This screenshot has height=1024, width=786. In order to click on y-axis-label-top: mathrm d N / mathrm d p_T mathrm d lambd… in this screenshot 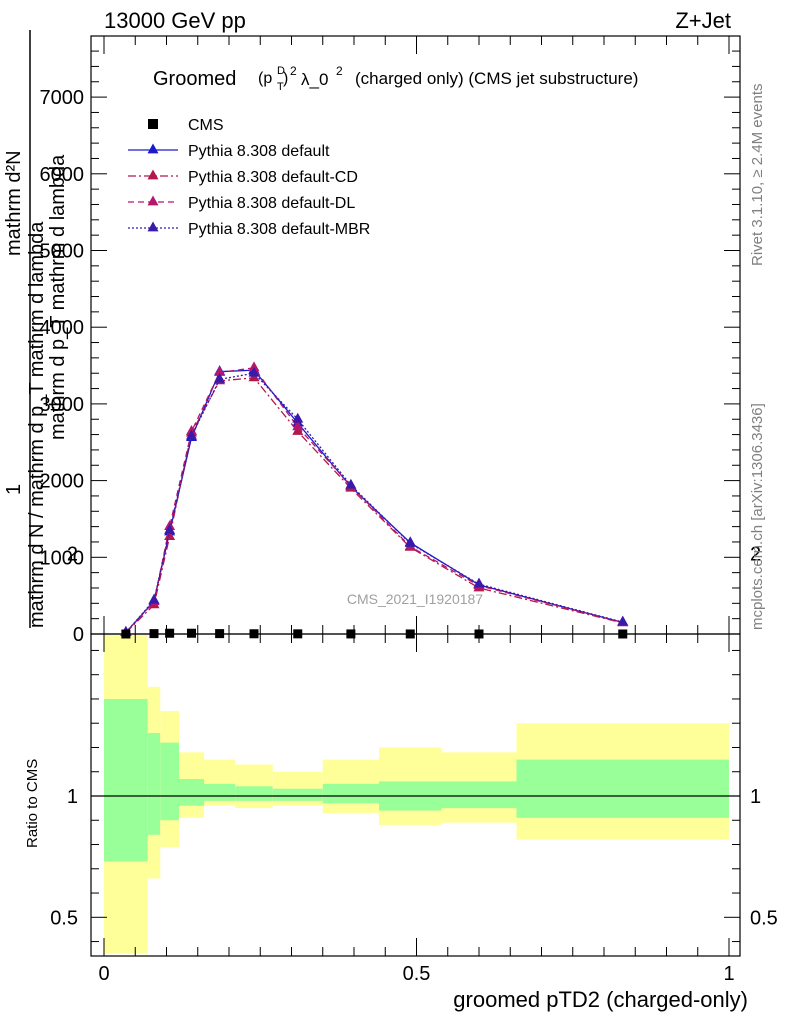, I will do `click(36, 329)`.